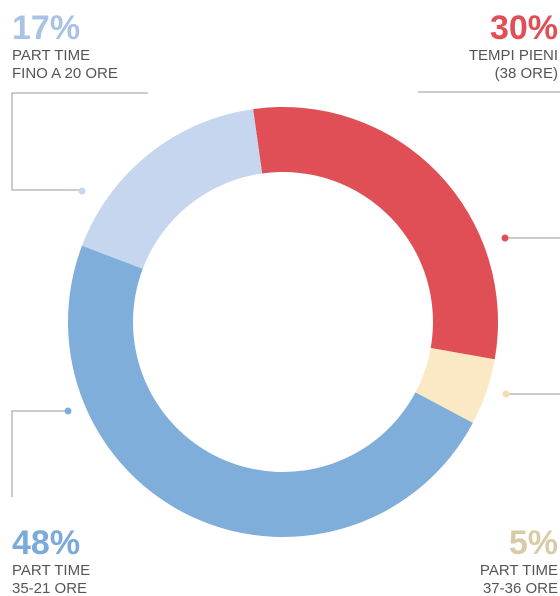  I want to click on percent-label: 5%, so click(533, 543).